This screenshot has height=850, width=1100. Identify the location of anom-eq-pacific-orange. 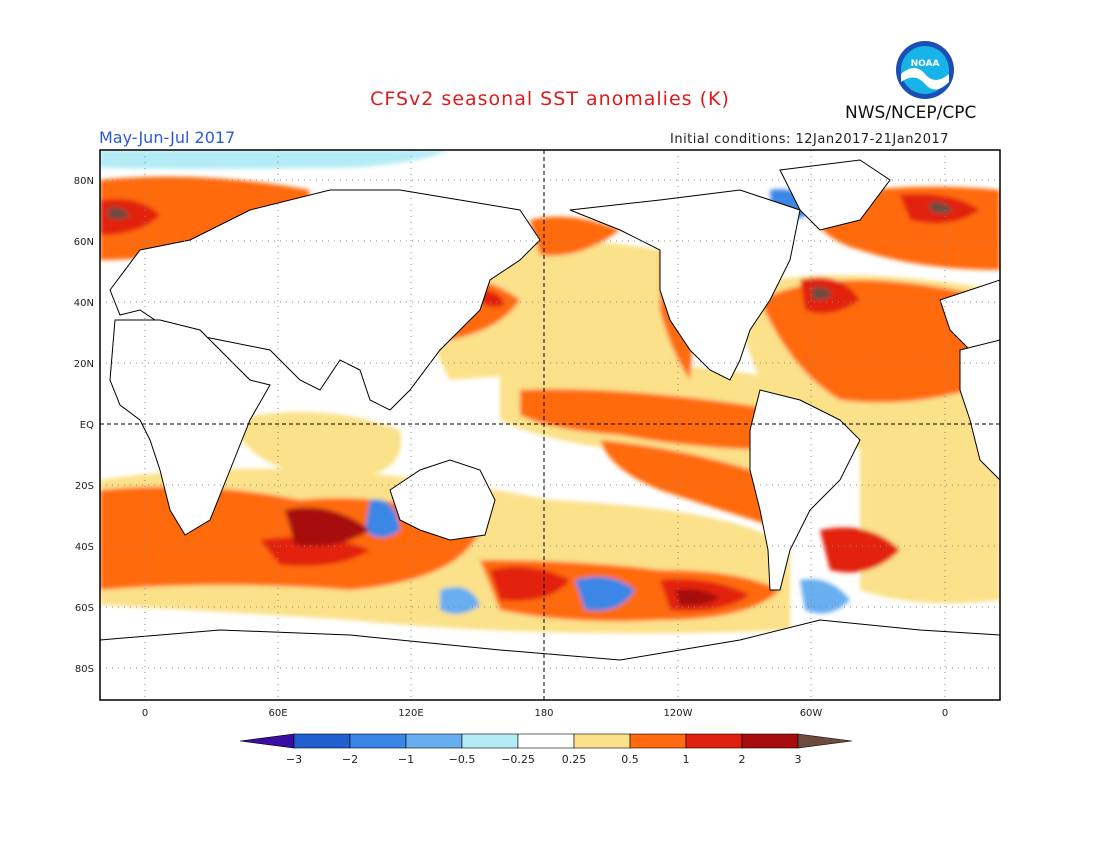
(650, 419).